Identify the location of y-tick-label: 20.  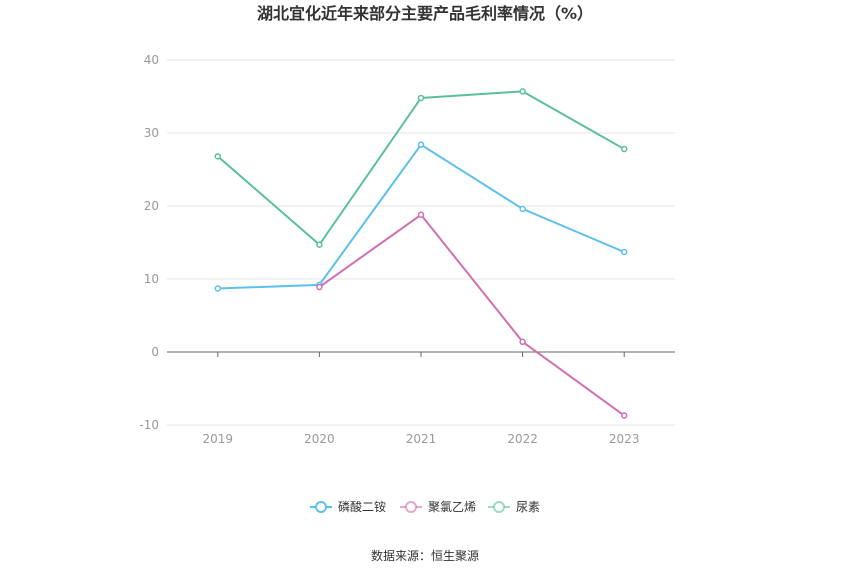
(151, 206).